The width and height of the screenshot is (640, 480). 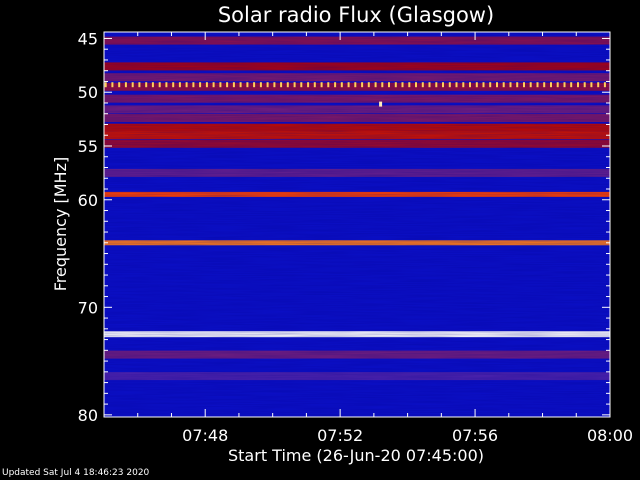 I want to click on x-tick-label: 07:56, so click(x=475, y=435).